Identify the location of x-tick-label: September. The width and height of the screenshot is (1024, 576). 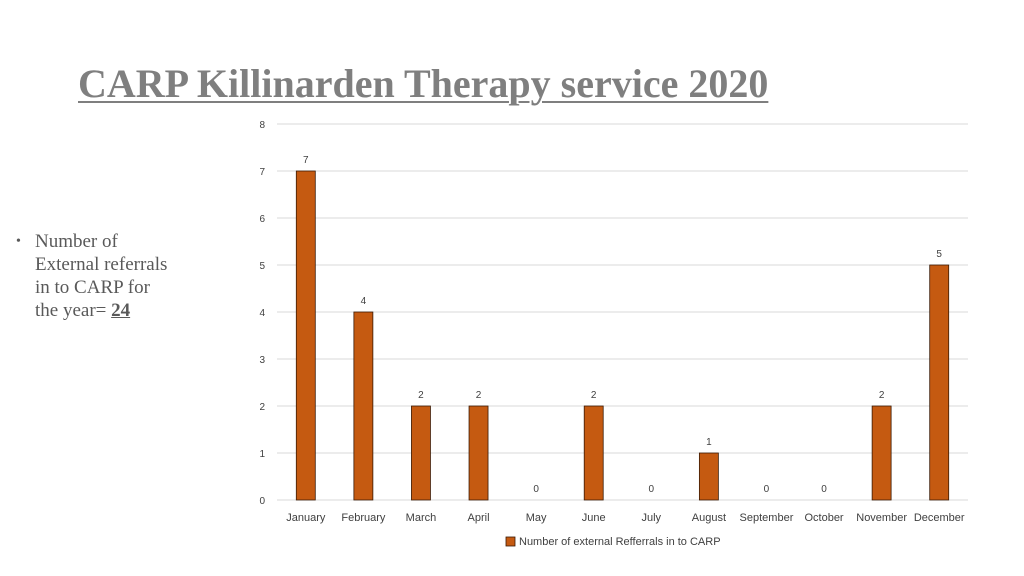
(767, 518).